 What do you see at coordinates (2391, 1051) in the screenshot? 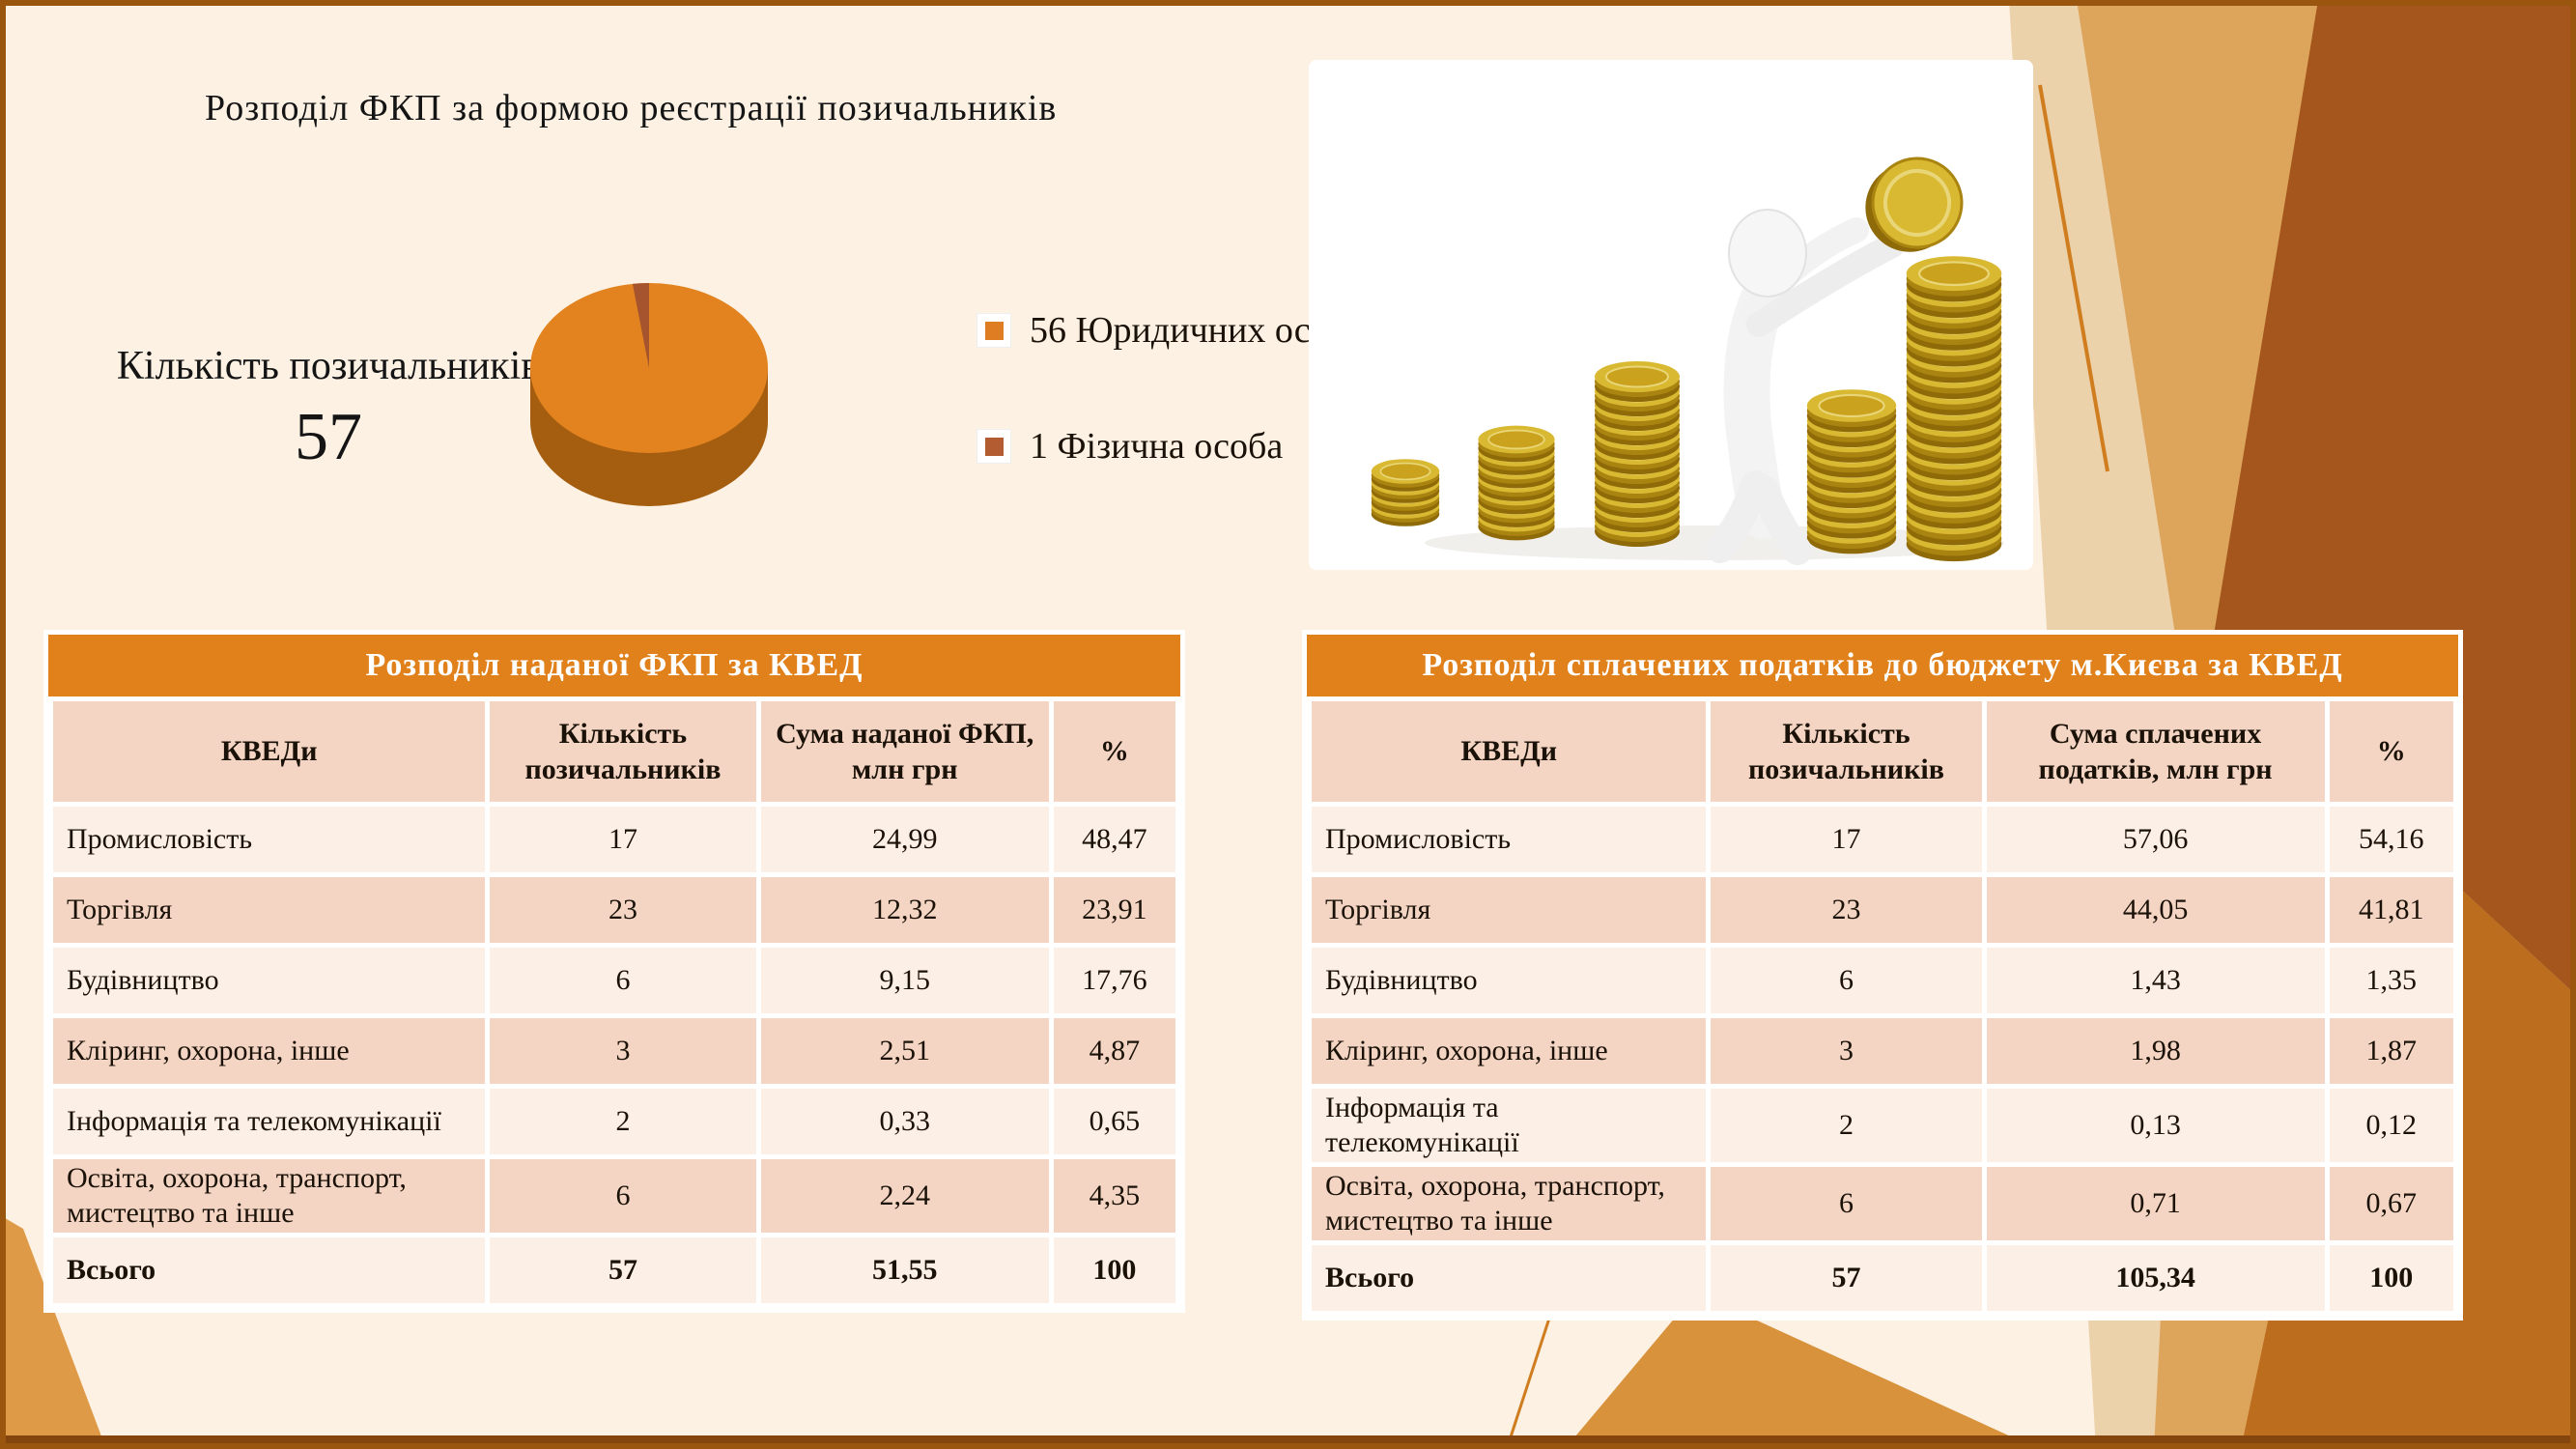
I see `cell-pct: 1,87` at bounding box center [2391, 1051].